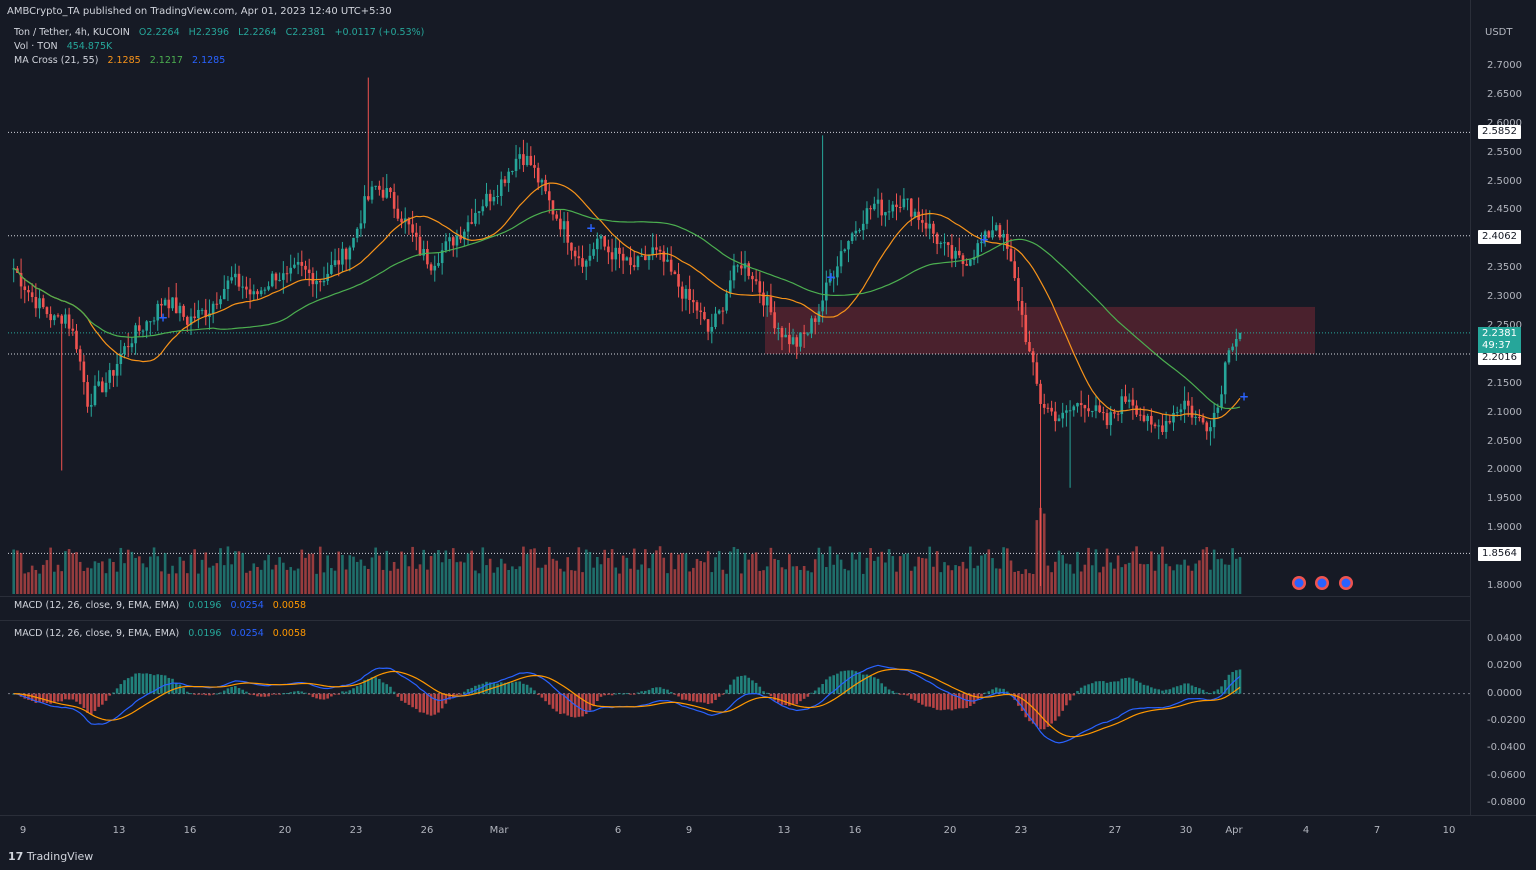  What do you see at coordinates (50, 856) in the screenshot?
I see `tradingview-logo: 17 TradingView` at bounding box center [50, 856].